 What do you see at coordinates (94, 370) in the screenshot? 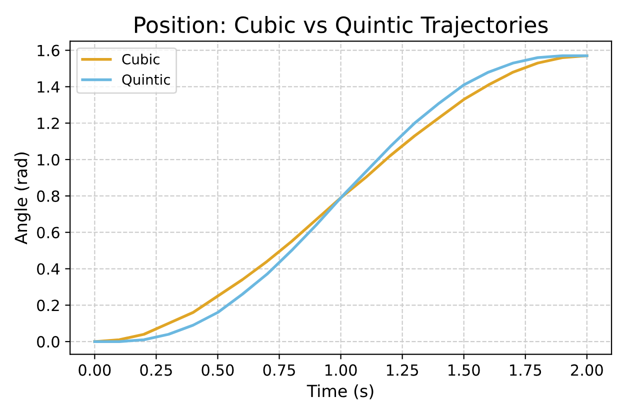
I see `x-tick-label: 0.00` at bounding box center [94, 370].